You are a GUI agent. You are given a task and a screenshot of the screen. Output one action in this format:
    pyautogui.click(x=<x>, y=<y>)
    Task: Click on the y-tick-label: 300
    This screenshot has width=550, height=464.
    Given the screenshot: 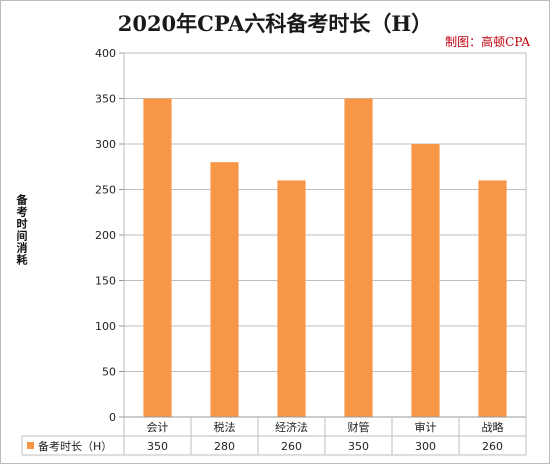 What is the action you would take?
    pyautogui.click(x=105, y=144)
    